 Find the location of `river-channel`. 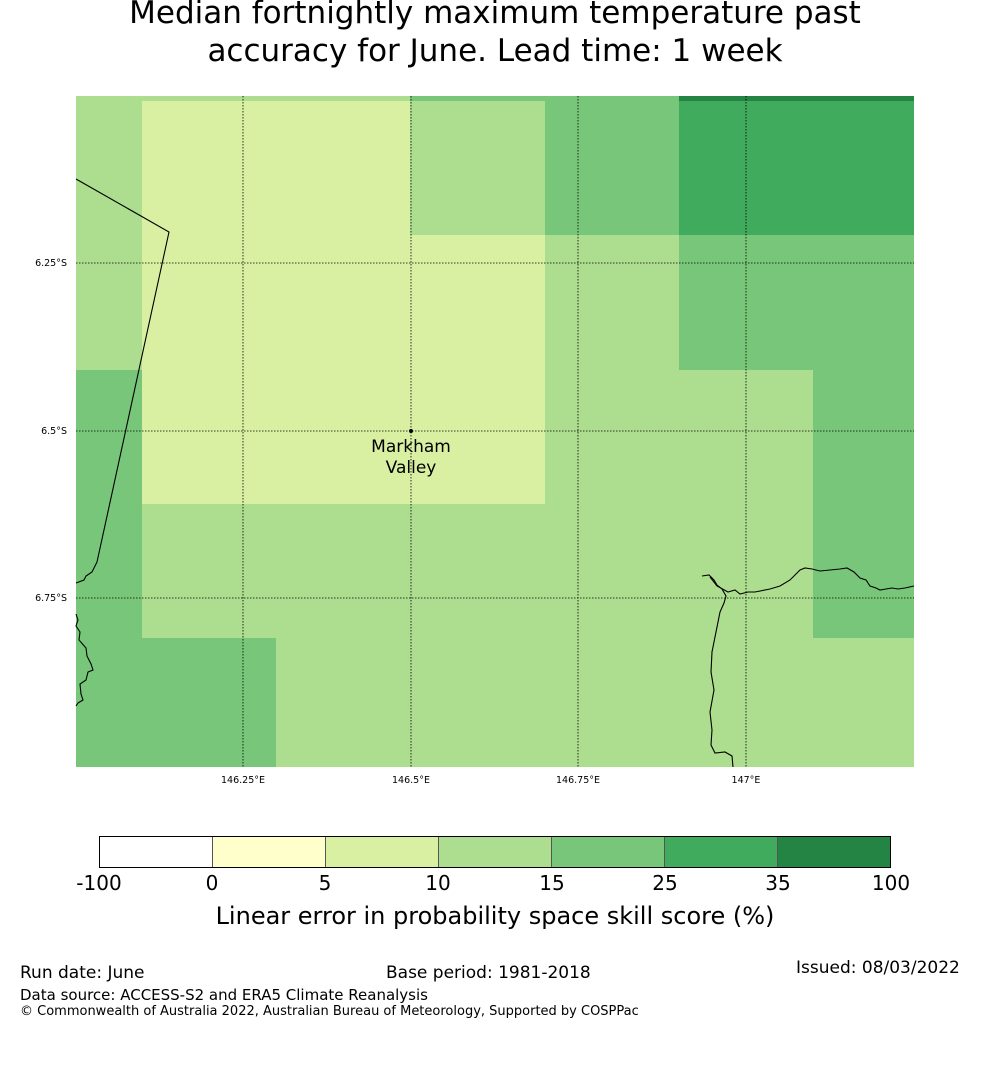

river-channel is located at coordinates (717, 671).